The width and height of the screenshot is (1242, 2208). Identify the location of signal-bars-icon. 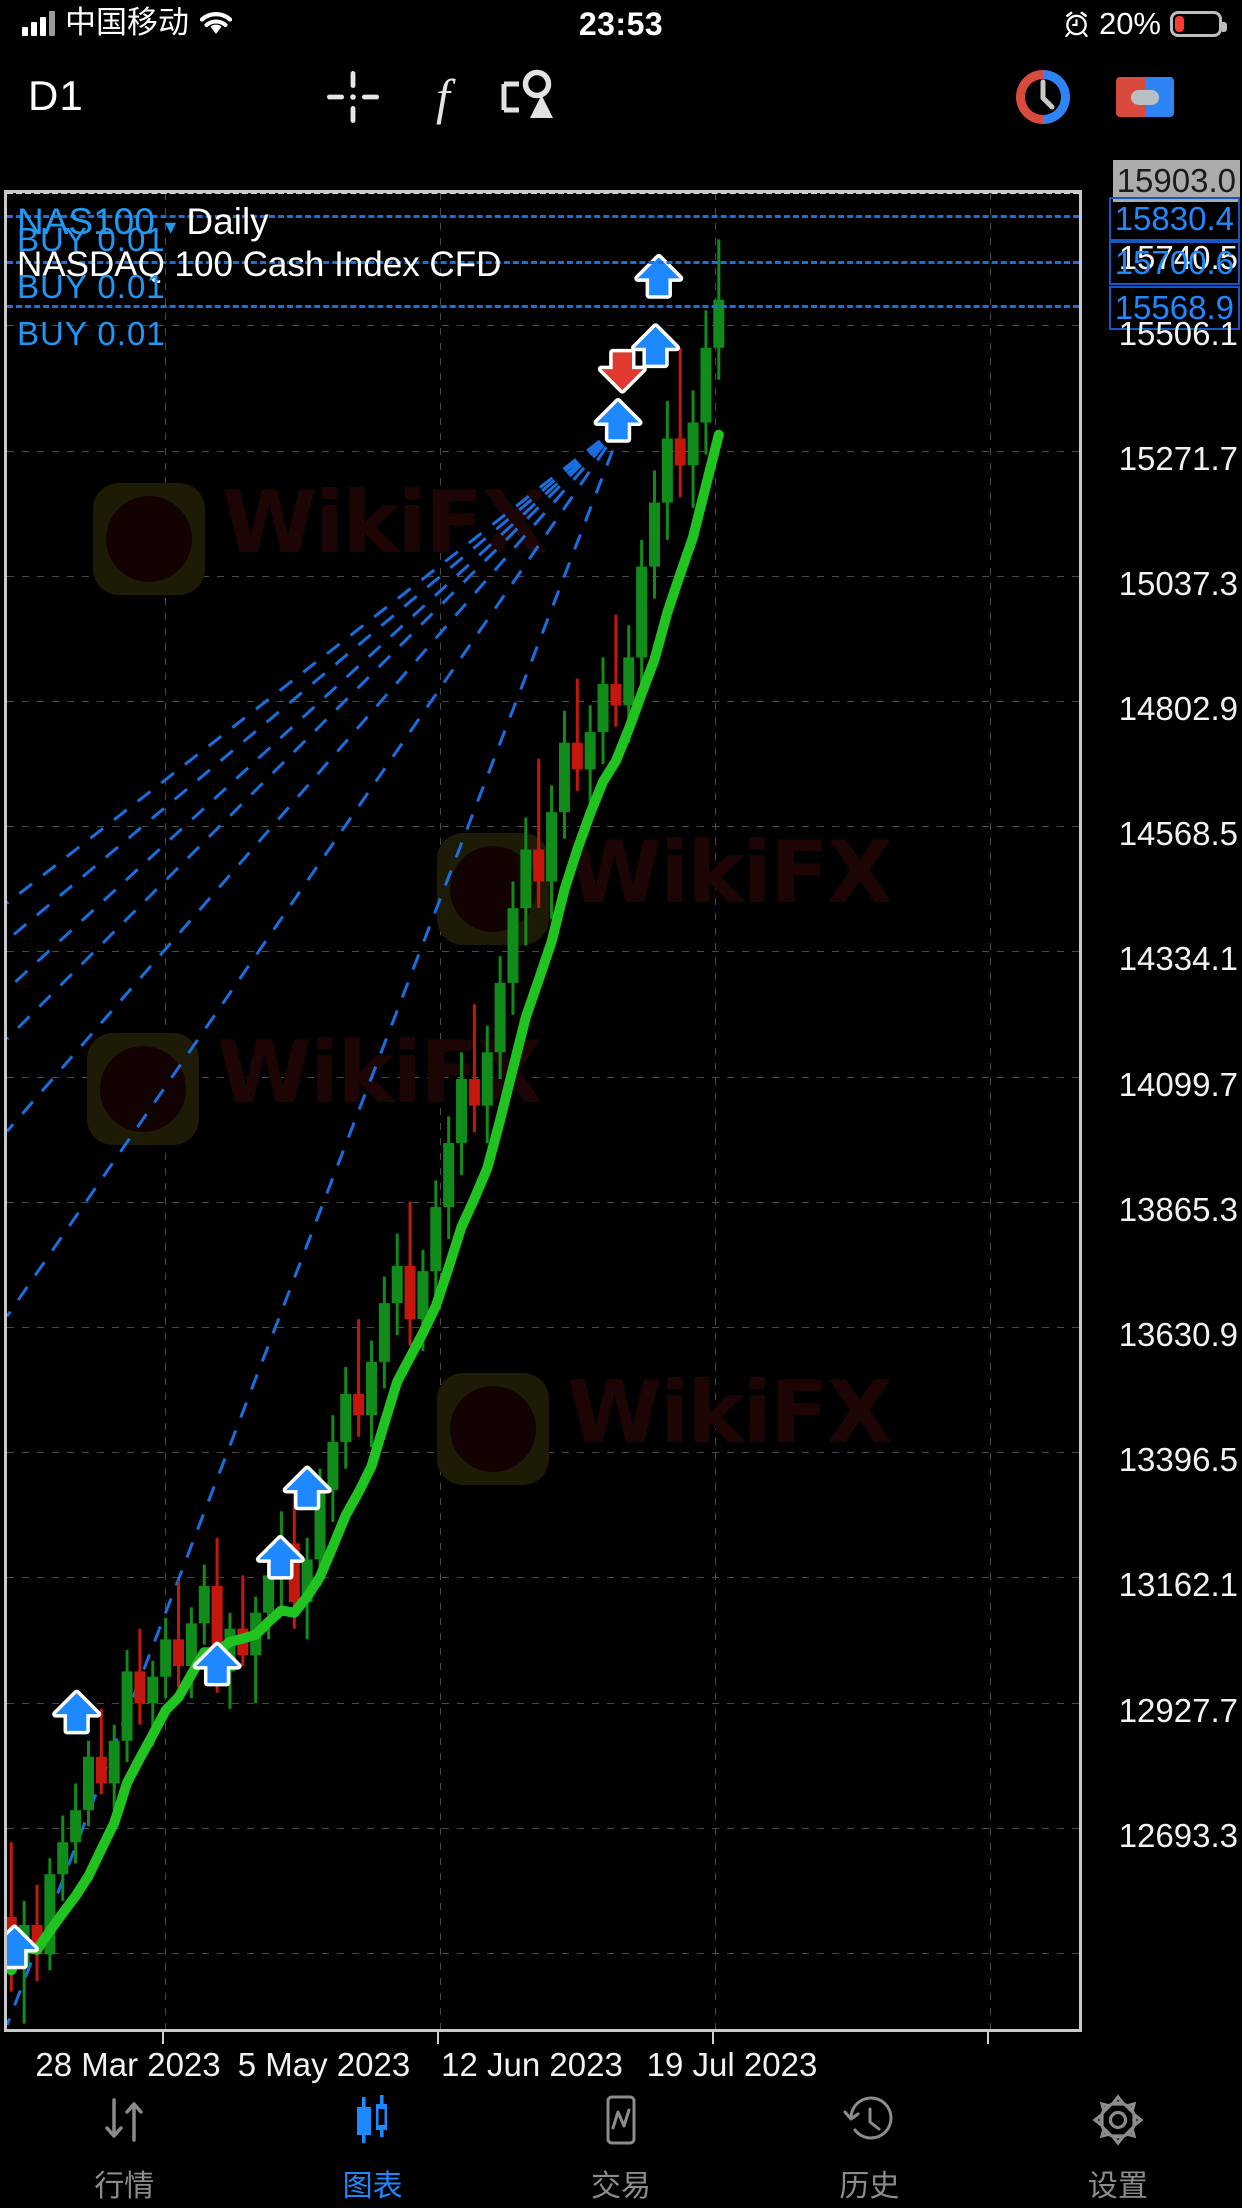
(38, 23).